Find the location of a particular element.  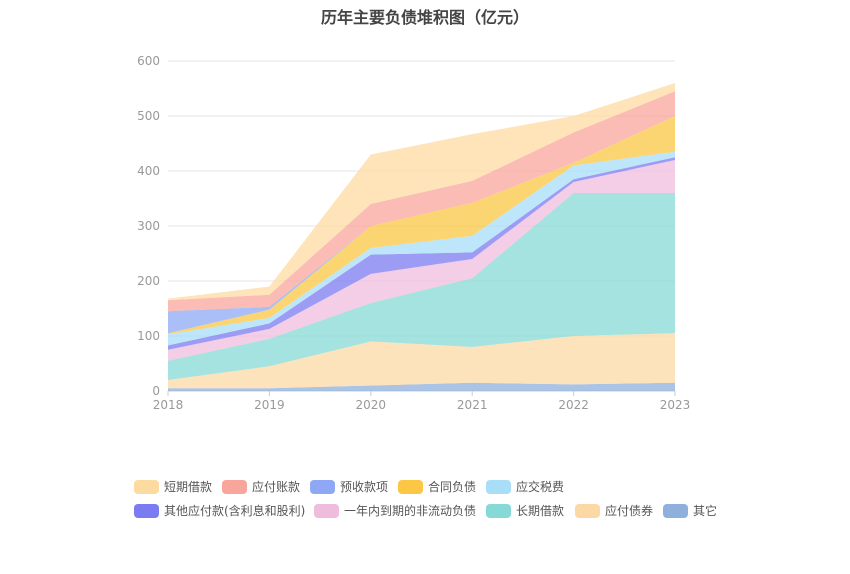

y-tick-label: 500 is located at coordinates (148, 116).